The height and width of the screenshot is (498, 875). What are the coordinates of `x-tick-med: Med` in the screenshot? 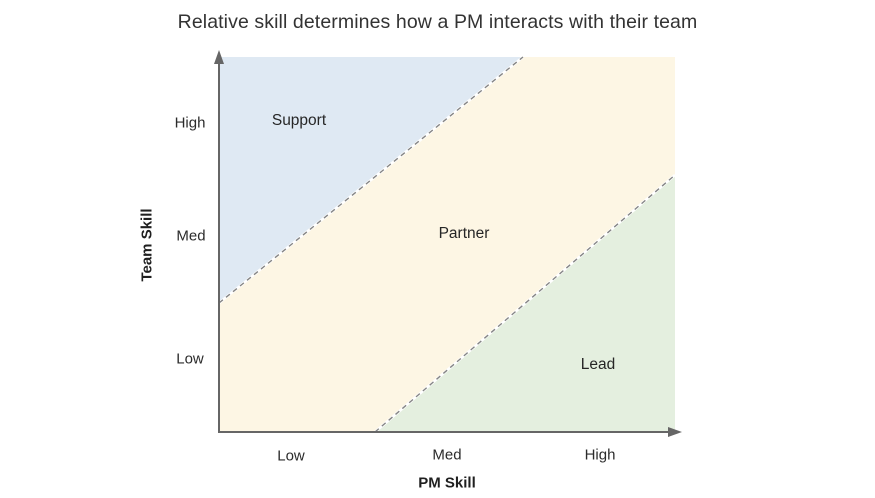 It's located at (447, 455).